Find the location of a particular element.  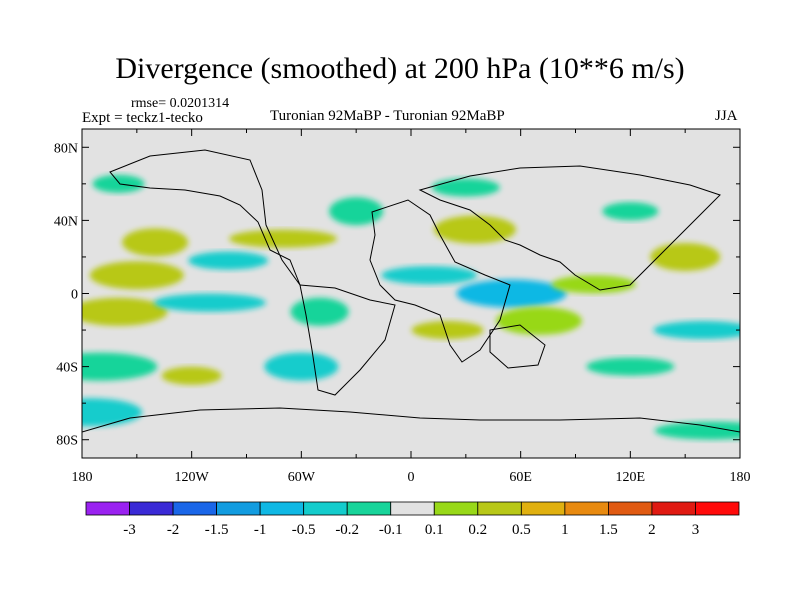

coast-antarctica is located at coordinates (411, 420).